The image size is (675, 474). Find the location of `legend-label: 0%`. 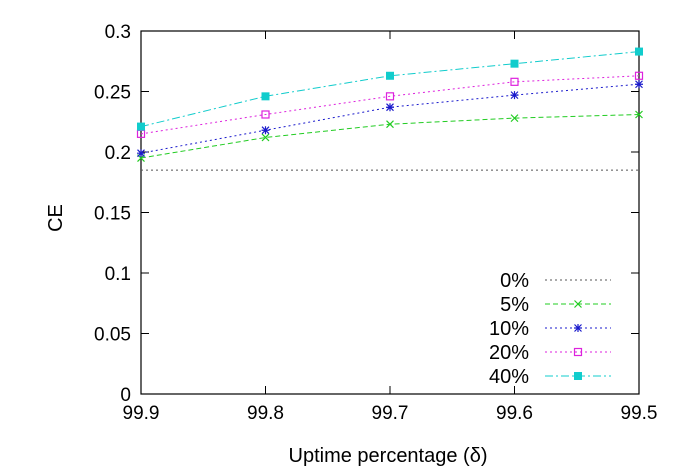

legend-label: 0% is located at coordinates (514, 281).